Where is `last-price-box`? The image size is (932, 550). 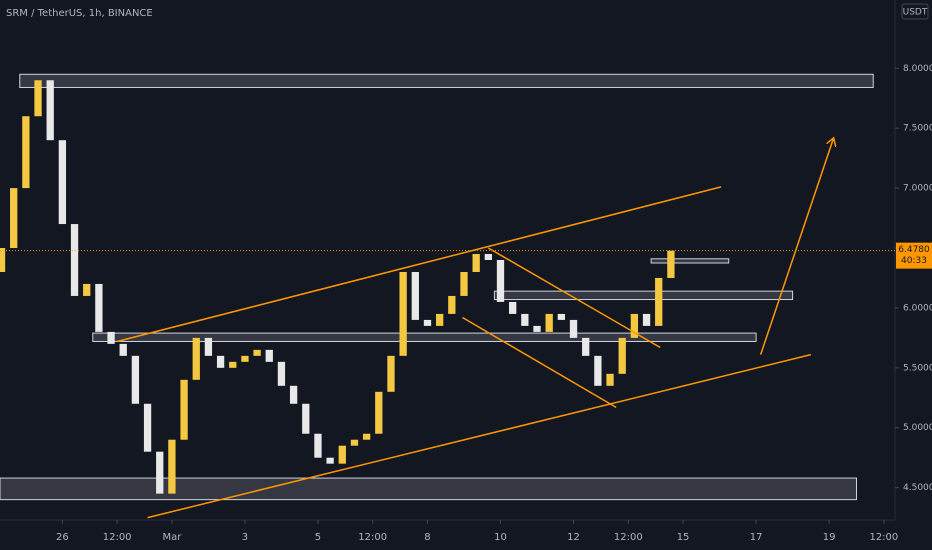 last-price-box is located at coordinates (914, 255).